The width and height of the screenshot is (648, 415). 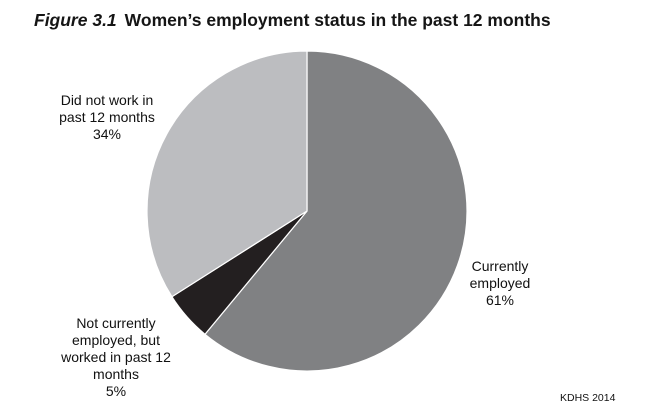 I want to click on slice-label-did-not-work: Did not work in past 12 months 34%, so click(x=107, y=117).